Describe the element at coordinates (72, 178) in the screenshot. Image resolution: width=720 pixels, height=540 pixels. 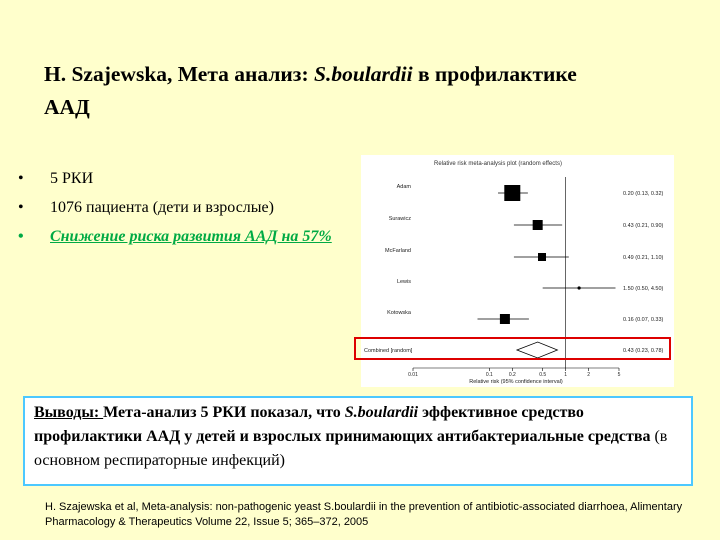
I see `bullet-text: 5 РКИ` at that location.